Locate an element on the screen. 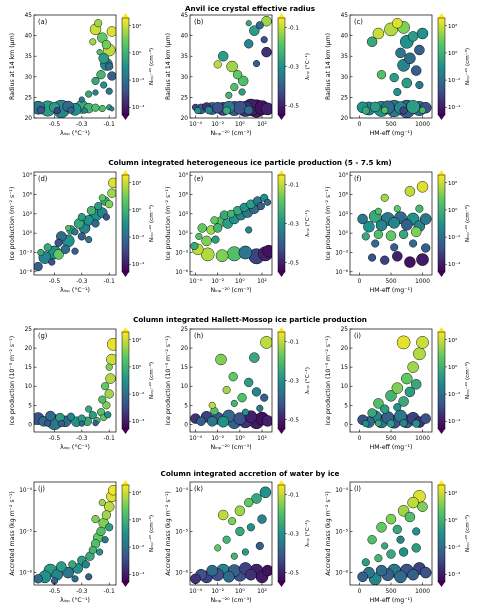 The width and height of the screenshot is (500, 611). colorbar-max-cap is located at coordinates (125, 15).